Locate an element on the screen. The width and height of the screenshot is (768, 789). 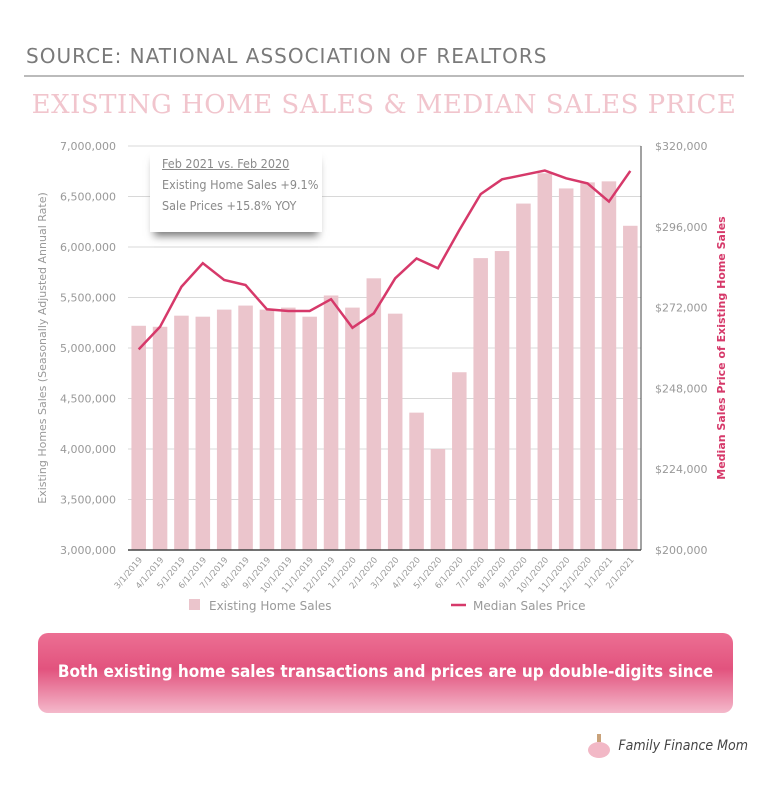
y-tick-left: 3,000,000 is located at coordinates (88, 550).